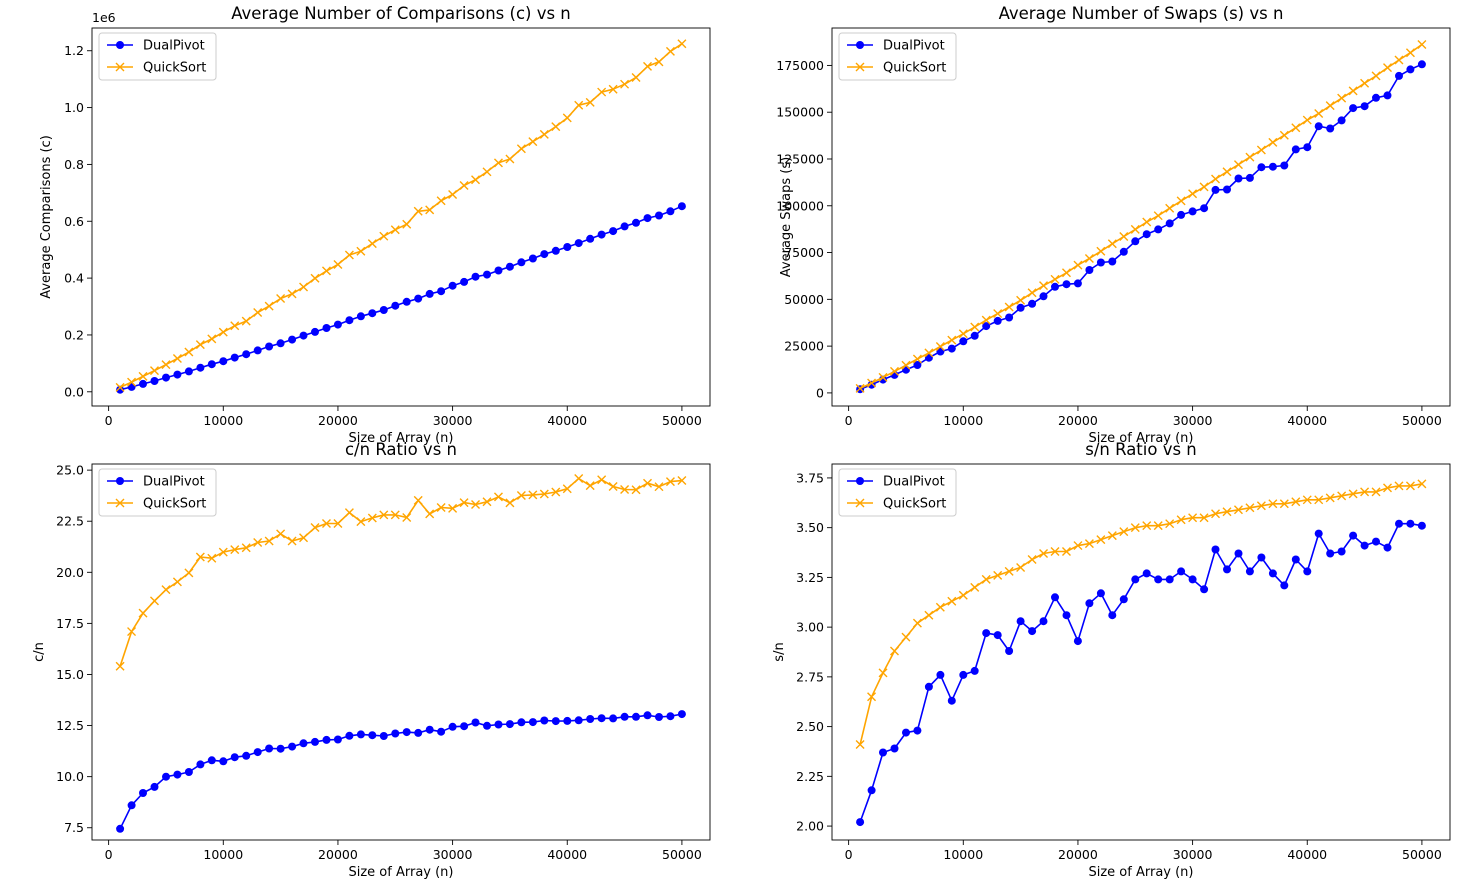  What do you see at coordinates (800, 65) in the screenshot?
I see `y-tick-label: 175000` at bounding box center [800, 65].